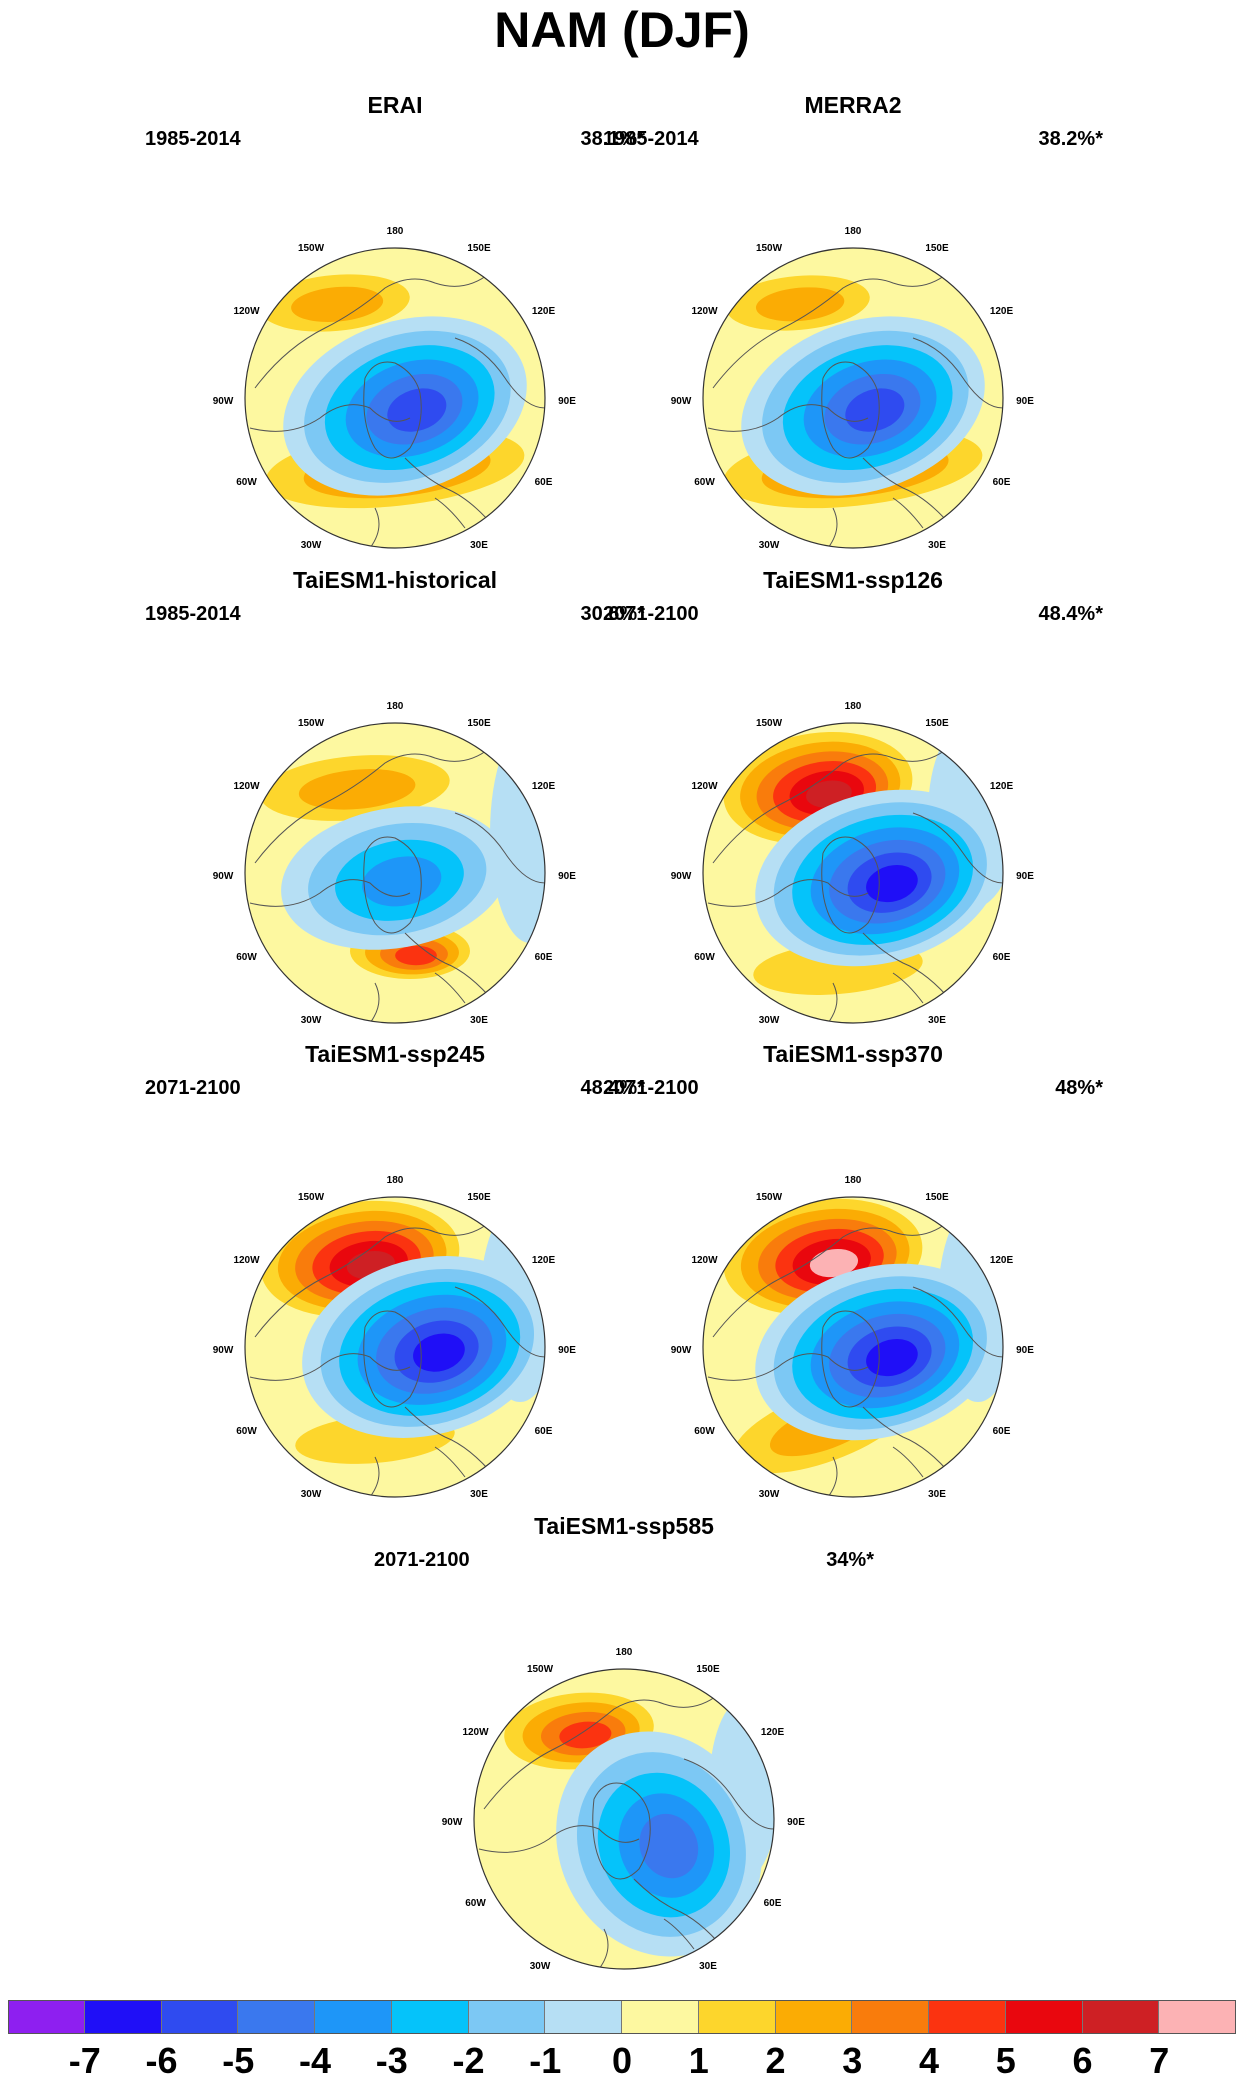  What do you see at coordinates (314, 2060) in the screenshot?
I see `colorbar-tick-label: -4` at bounding box center [314, 2060].